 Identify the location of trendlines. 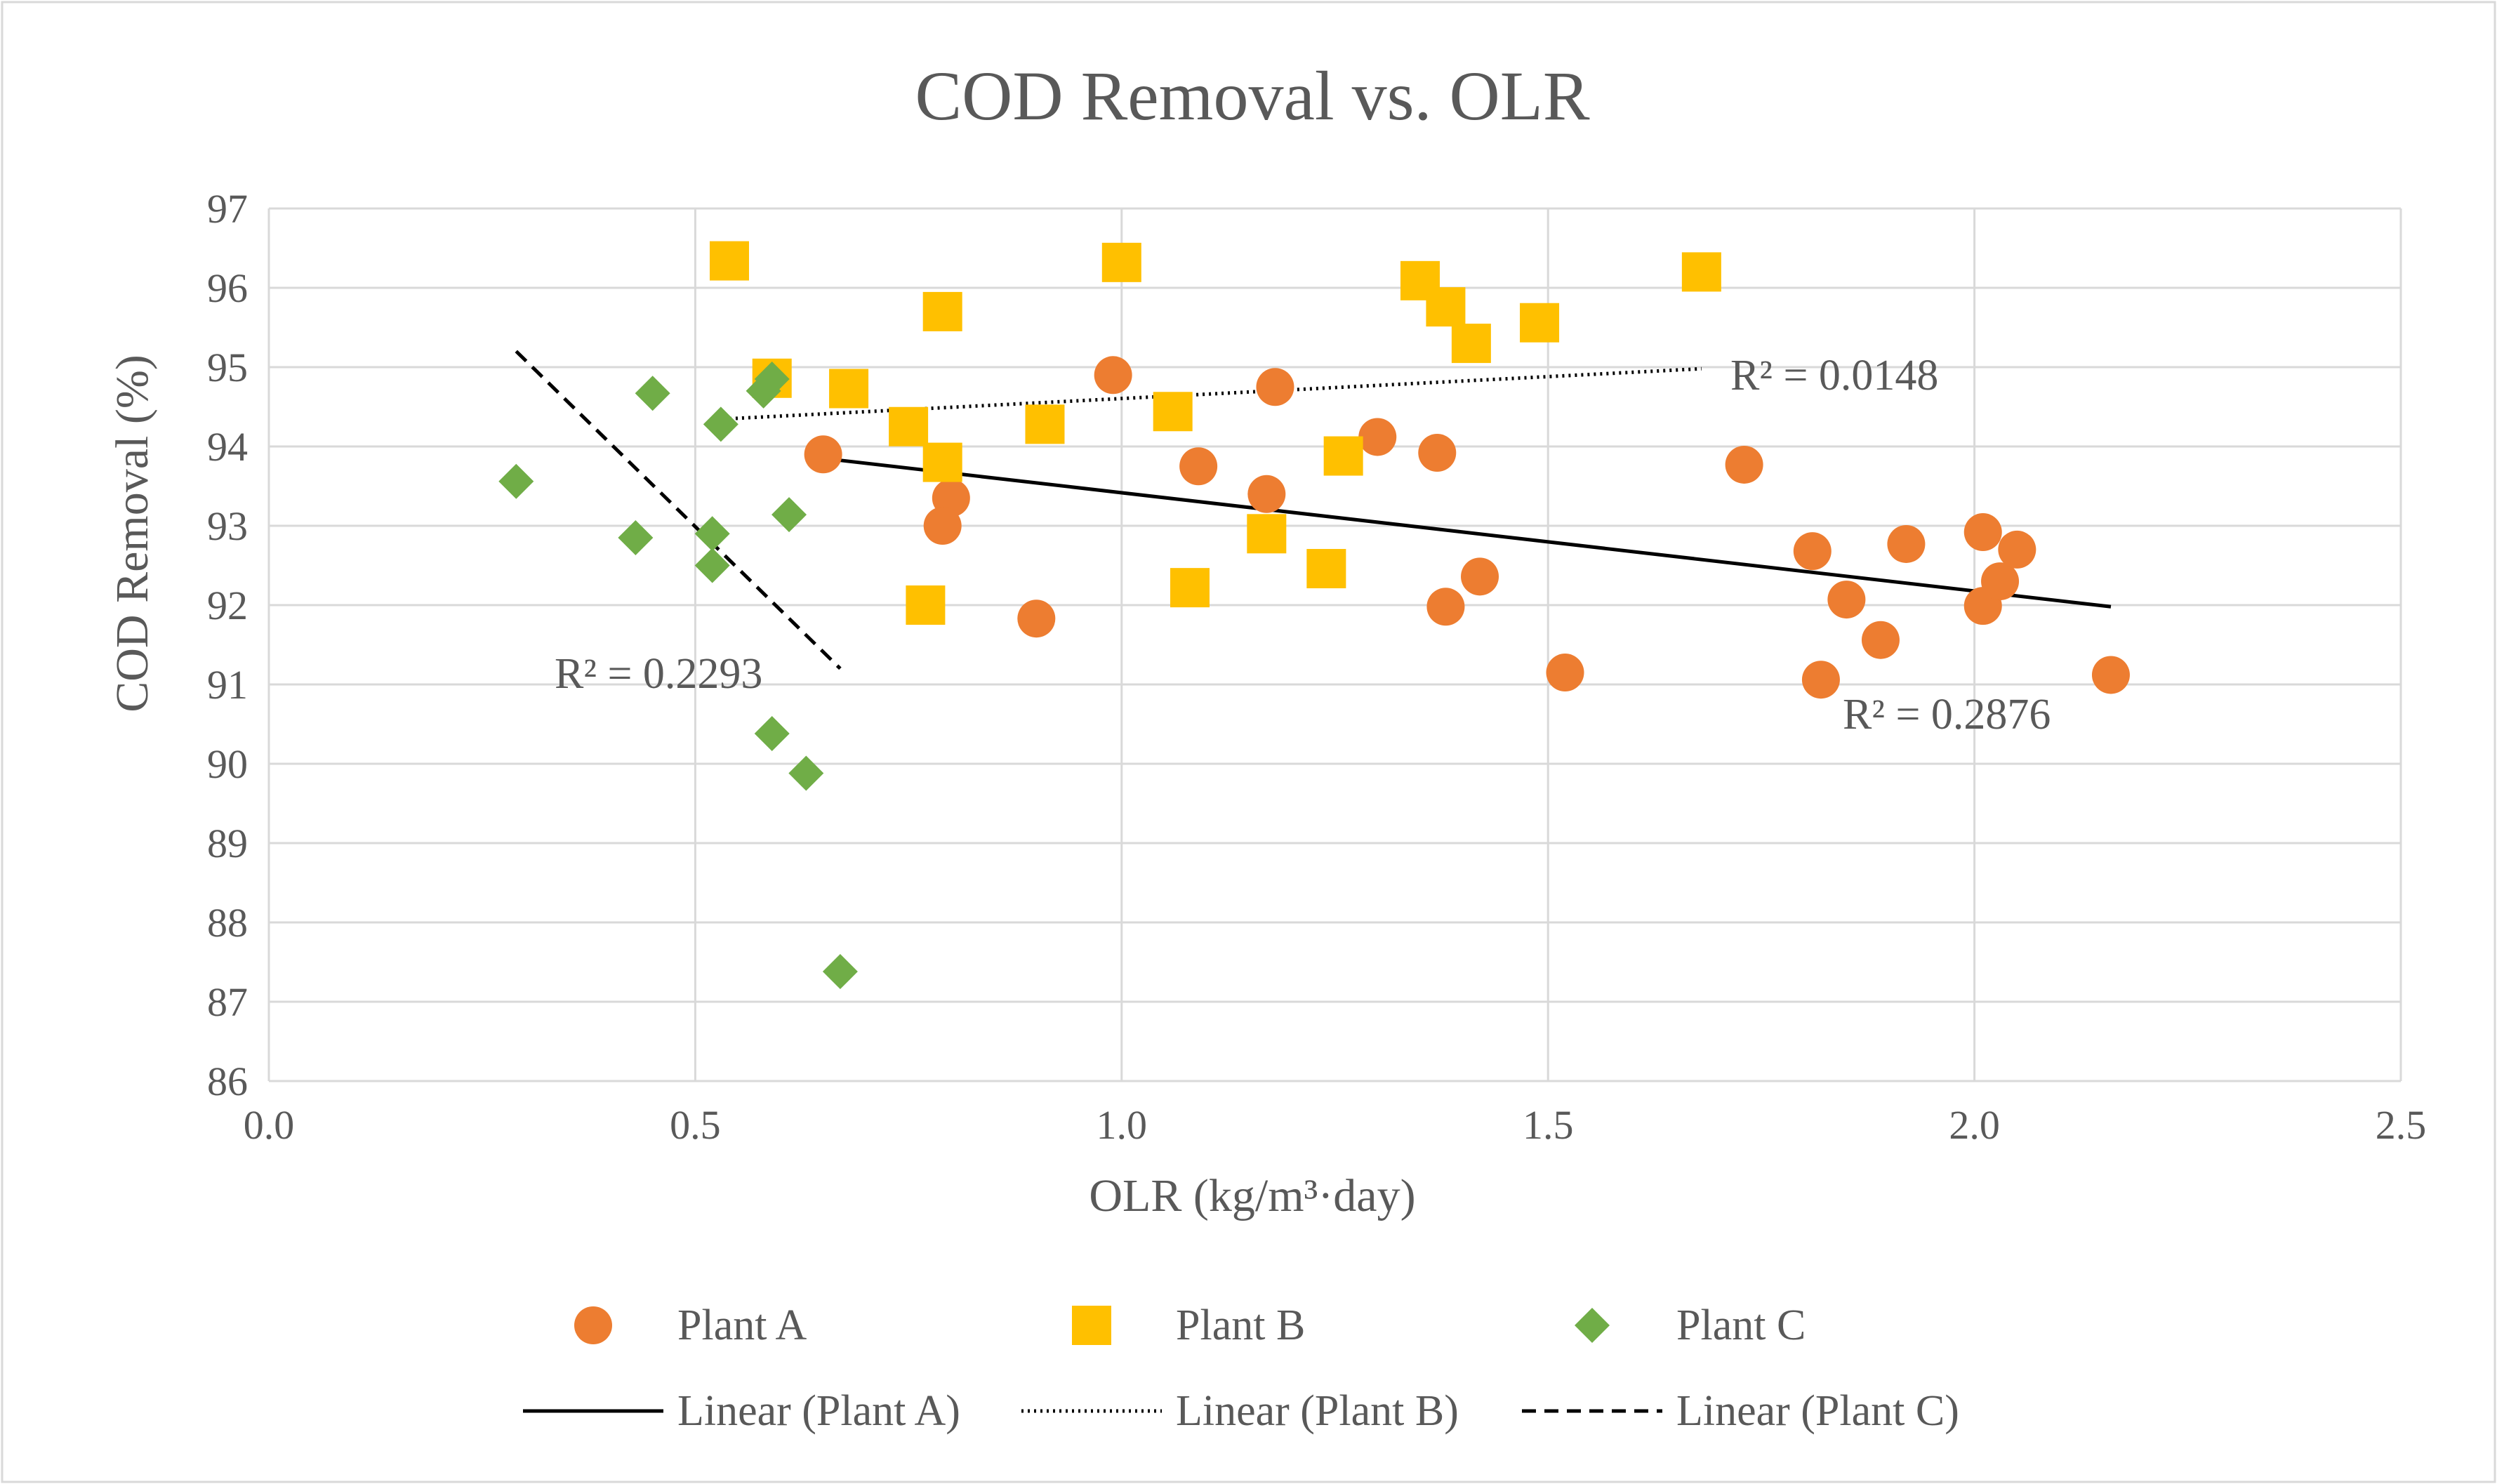
(1313, 510).